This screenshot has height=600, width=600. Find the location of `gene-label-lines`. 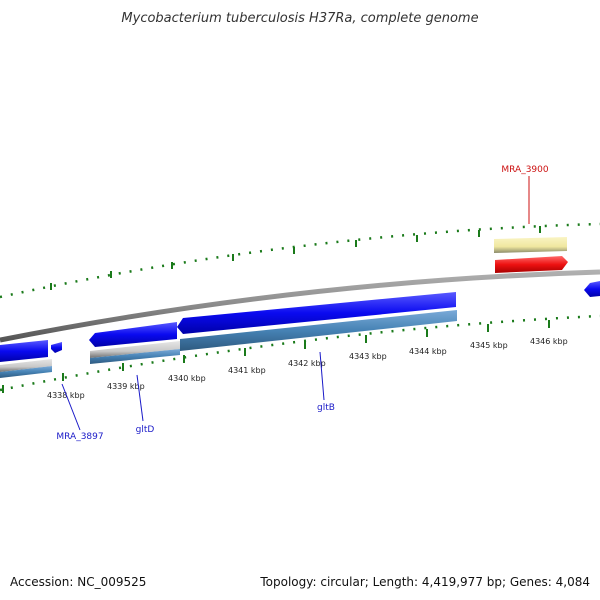

gene-label-lines is located at coordinates (193, 391).